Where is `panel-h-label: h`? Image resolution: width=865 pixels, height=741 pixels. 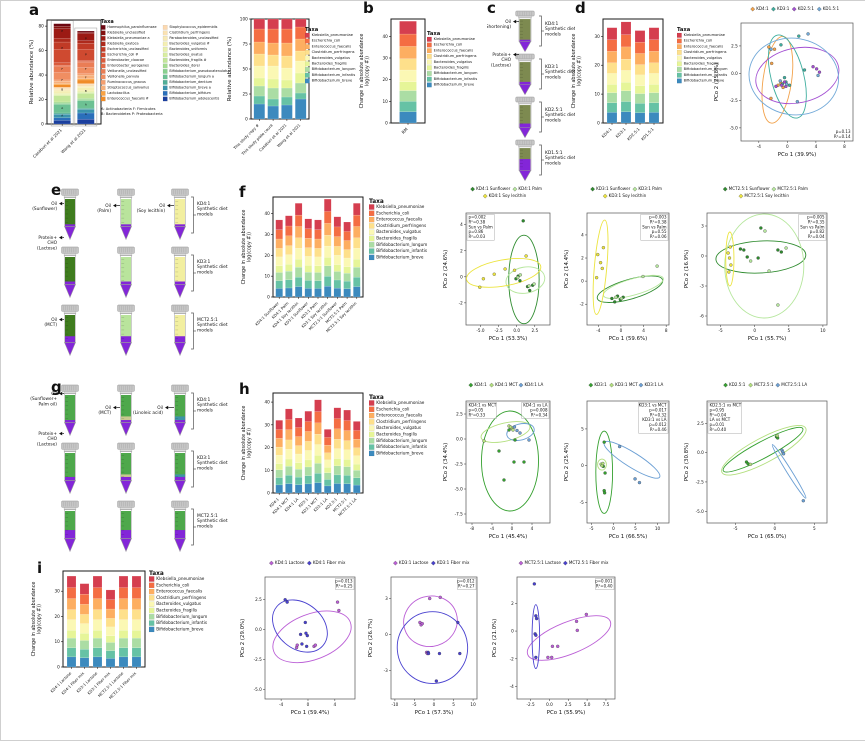 panel-h-label: h is located at coordinates (244, 389).